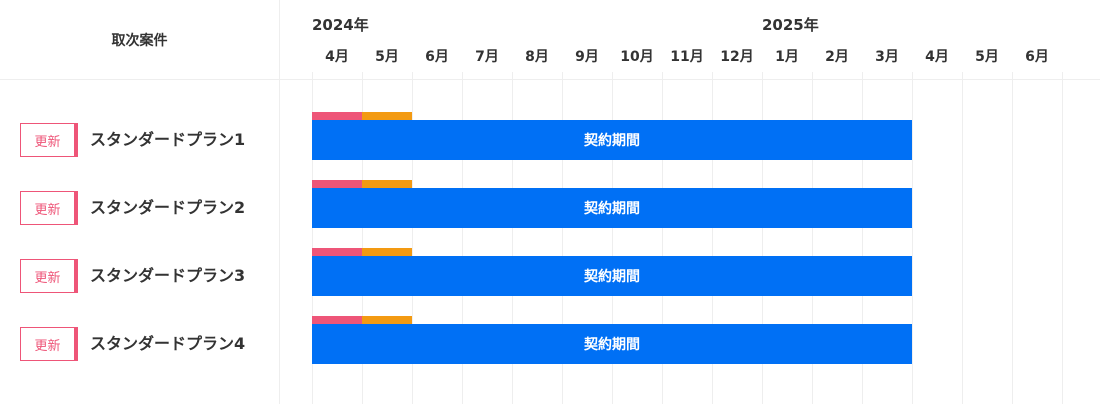 The width and height of the screenshot is (1100, 404). I want to click on month-label: 12月, so click(737, 57).